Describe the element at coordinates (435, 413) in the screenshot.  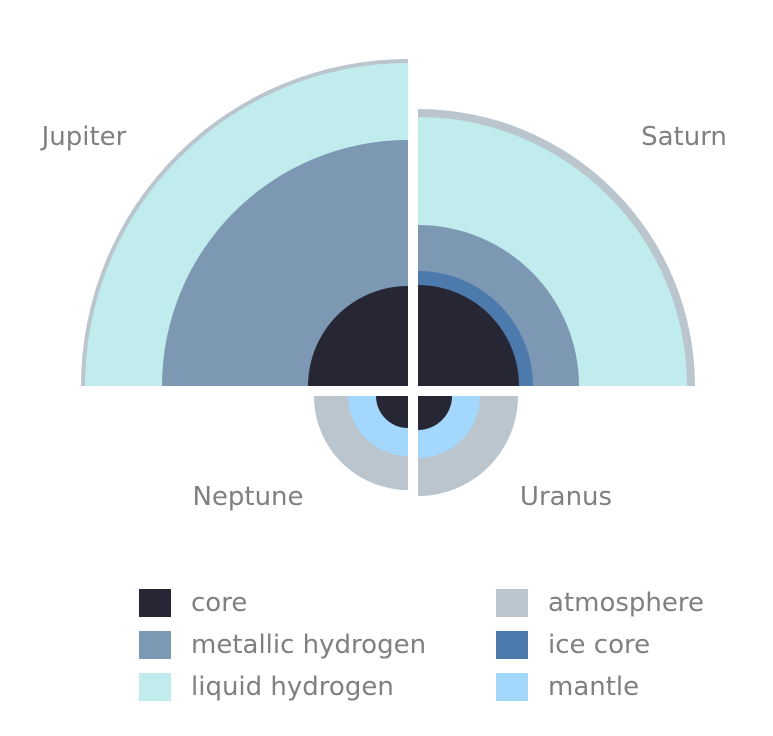
I see `uranus-core` at that location.